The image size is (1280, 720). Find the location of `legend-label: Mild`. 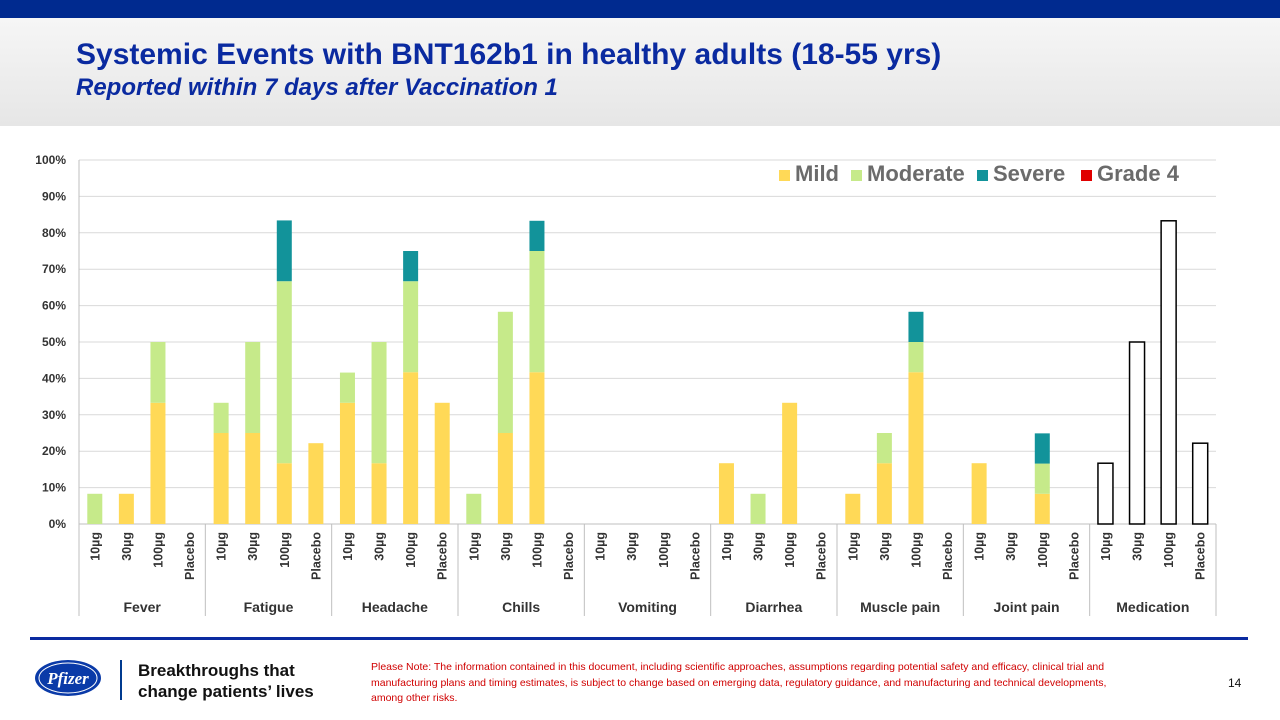

legend-label: Mild is located at coordinates (817, 173).